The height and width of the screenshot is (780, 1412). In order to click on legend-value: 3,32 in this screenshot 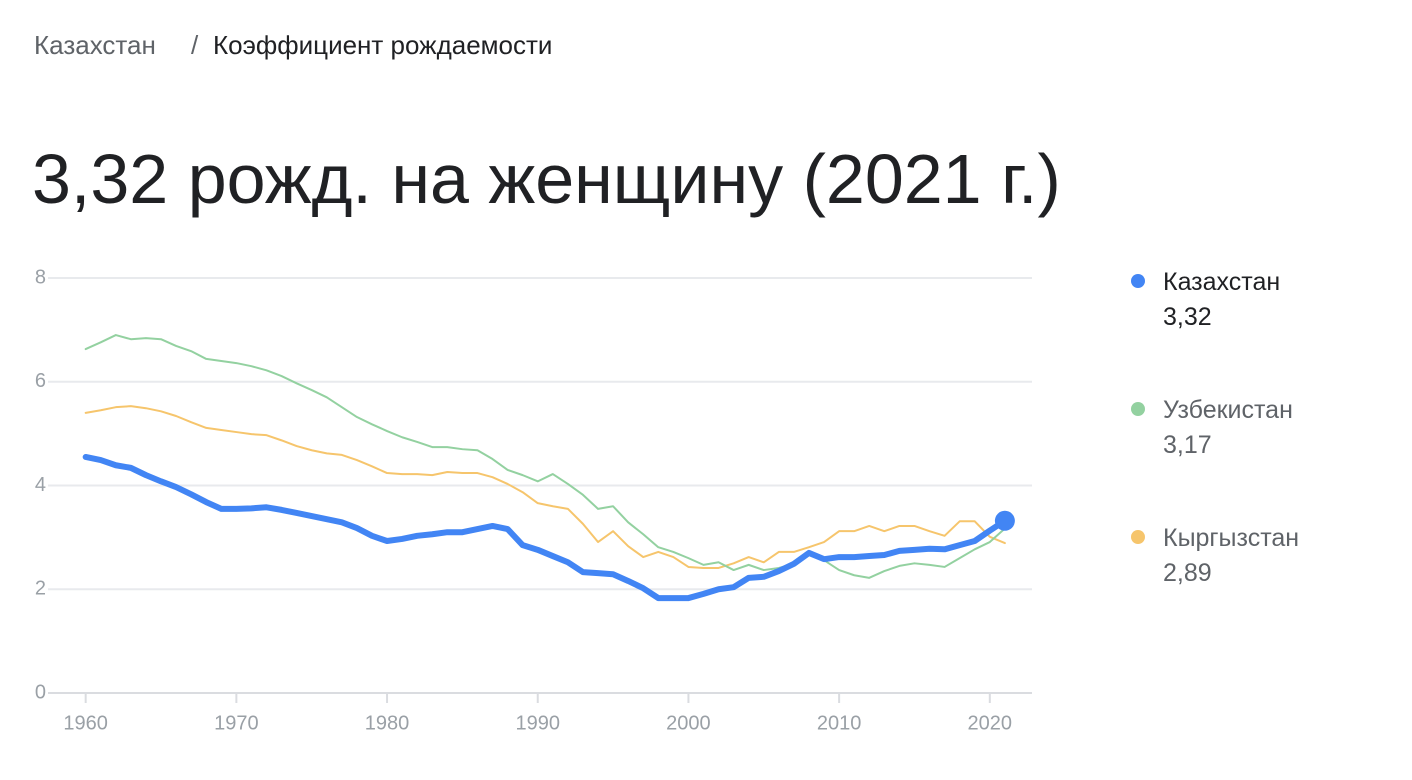, I will do `click(1187, 317)`.